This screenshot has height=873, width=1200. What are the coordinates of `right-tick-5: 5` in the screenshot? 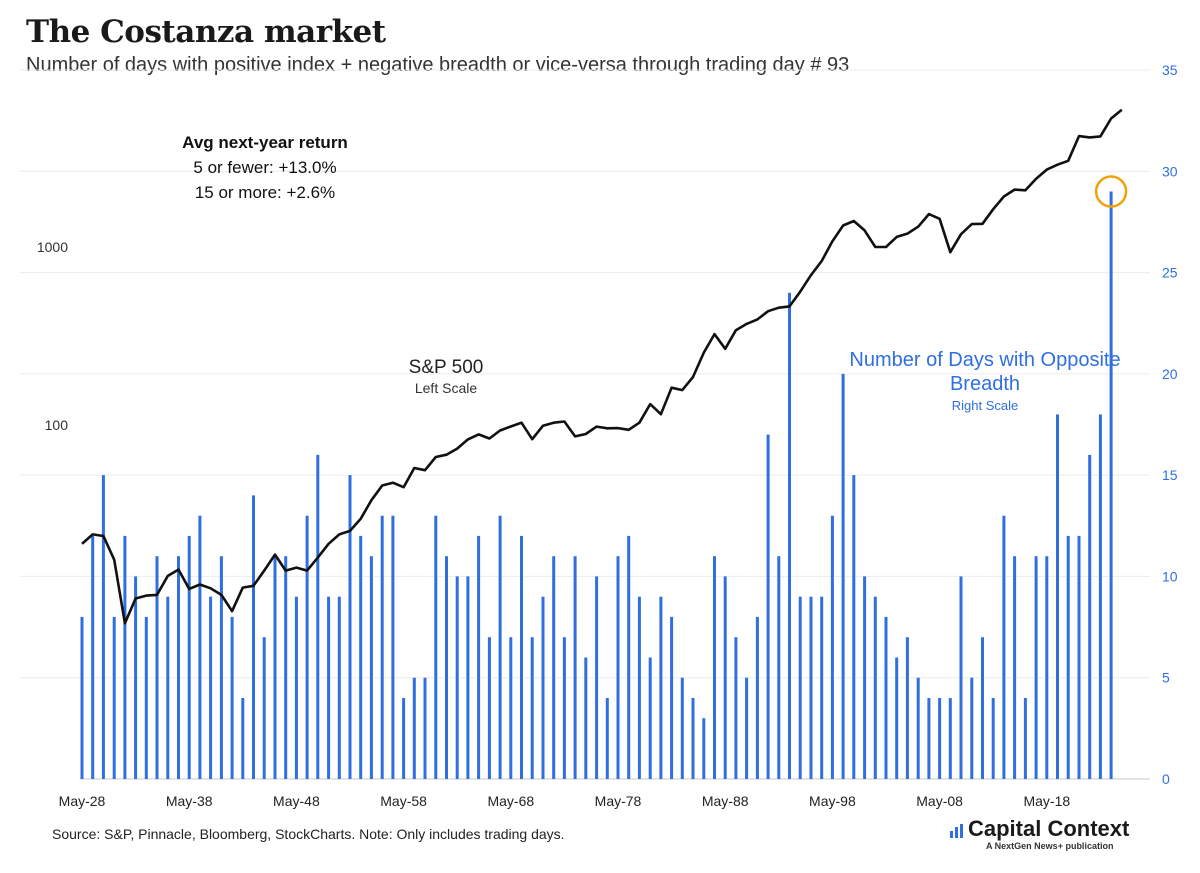 It's located at (1166, 678).